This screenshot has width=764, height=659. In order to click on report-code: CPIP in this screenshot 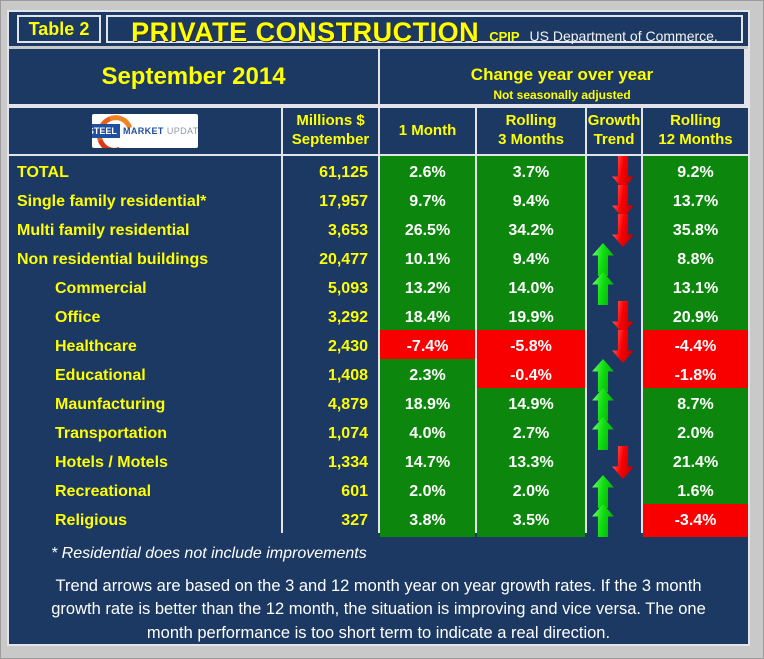, I will do `click(504, 36)`.